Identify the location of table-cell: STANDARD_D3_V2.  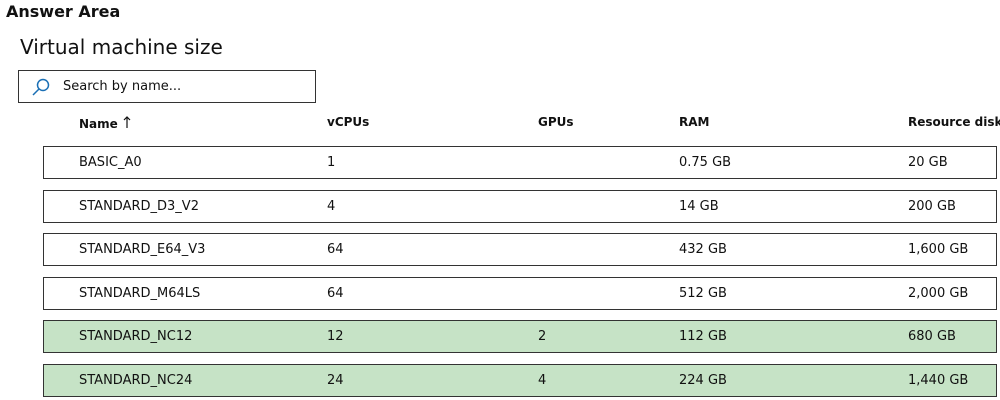
(139, 206).